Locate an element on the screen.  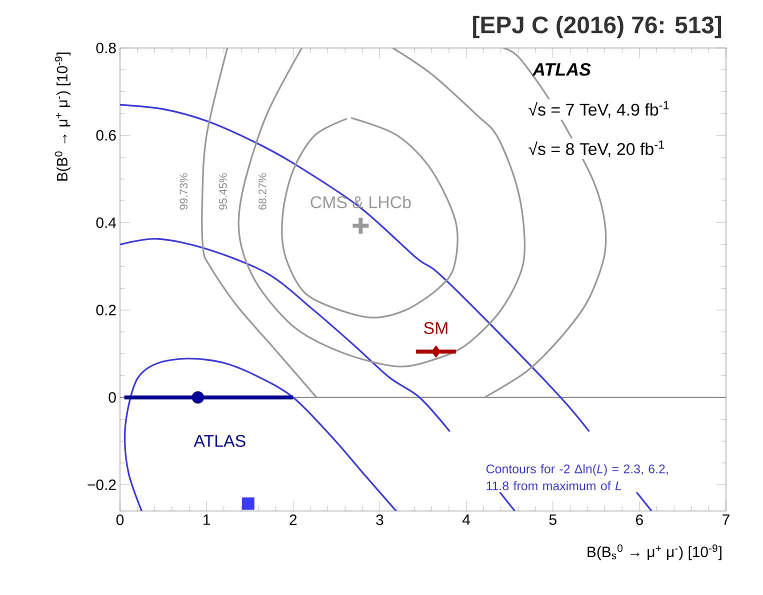
annotation: √s = 8 TeV, 20 fb$^{-1}$ is located at coordinates (596, 149).